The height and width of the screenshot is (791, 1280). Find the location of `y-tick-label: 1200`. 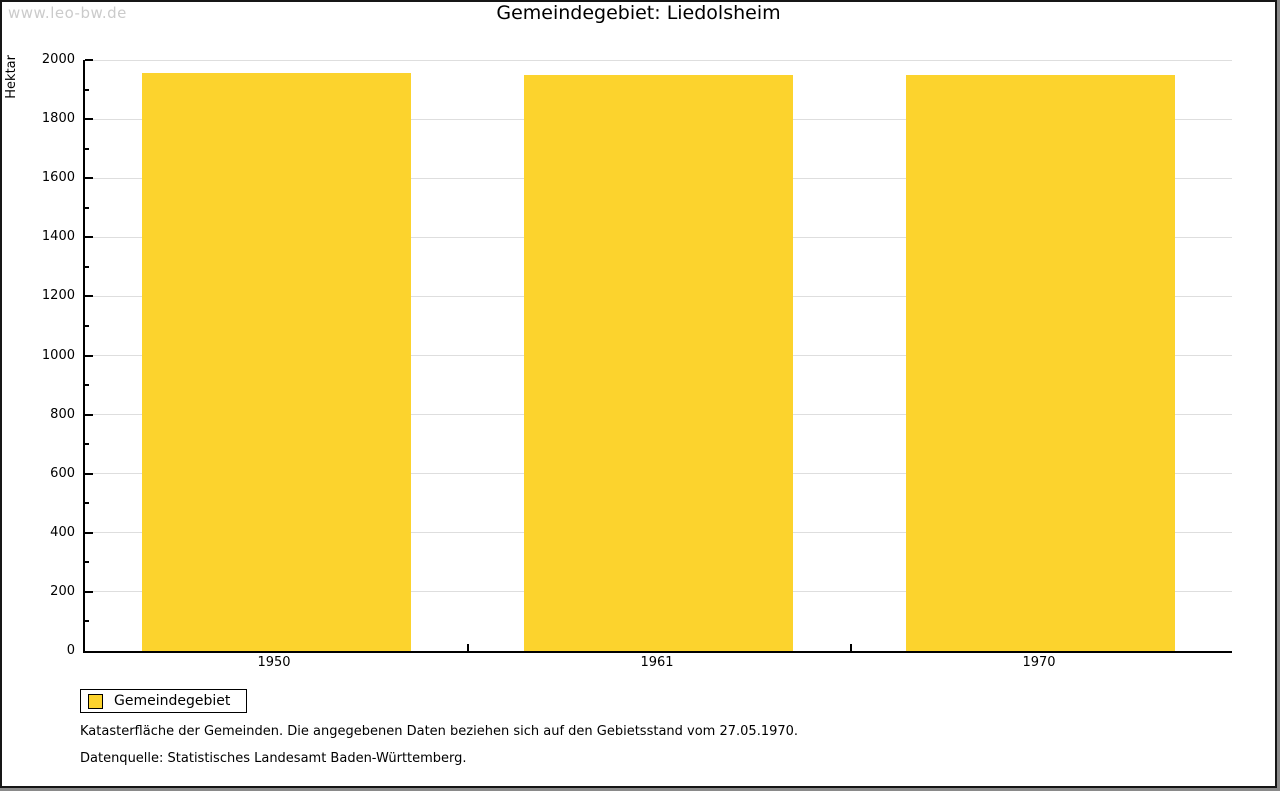

y-tick-label: 1200 is located at coordinates (58, 296).